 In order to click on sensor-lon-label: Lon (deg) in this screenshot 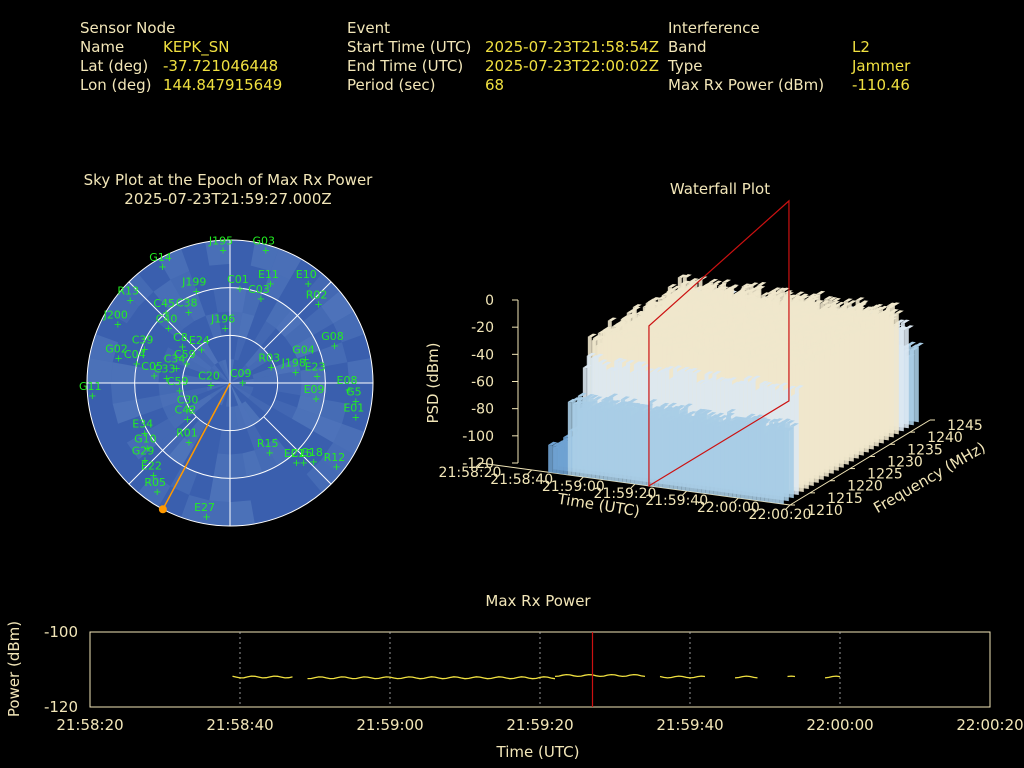, I will do `click(116, 85)`.